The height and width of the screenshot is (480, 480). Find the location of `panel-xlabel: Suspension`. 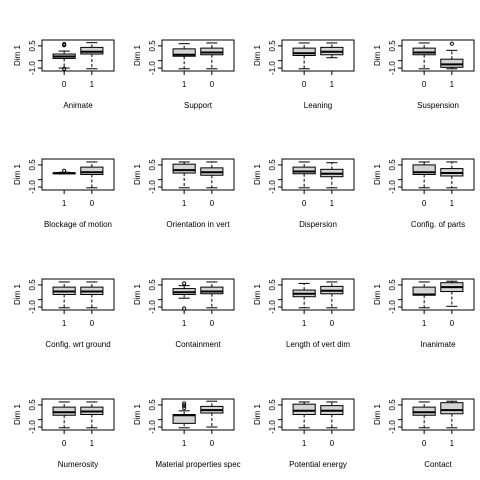

panel-xlabel: Suspension is located at coordinates (438, 105).